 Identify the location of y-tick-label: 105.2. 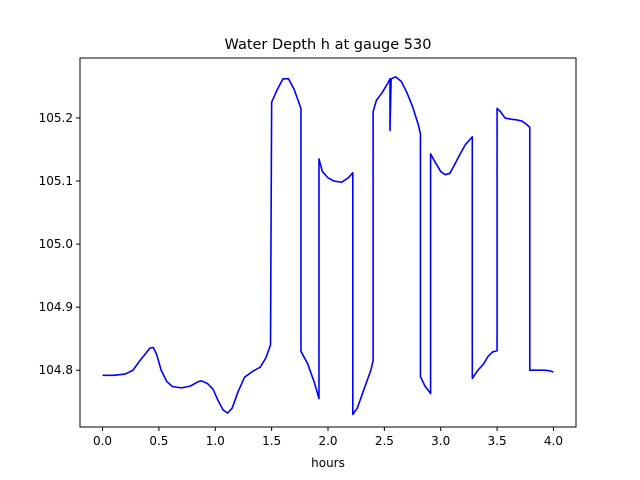
(56, 118).